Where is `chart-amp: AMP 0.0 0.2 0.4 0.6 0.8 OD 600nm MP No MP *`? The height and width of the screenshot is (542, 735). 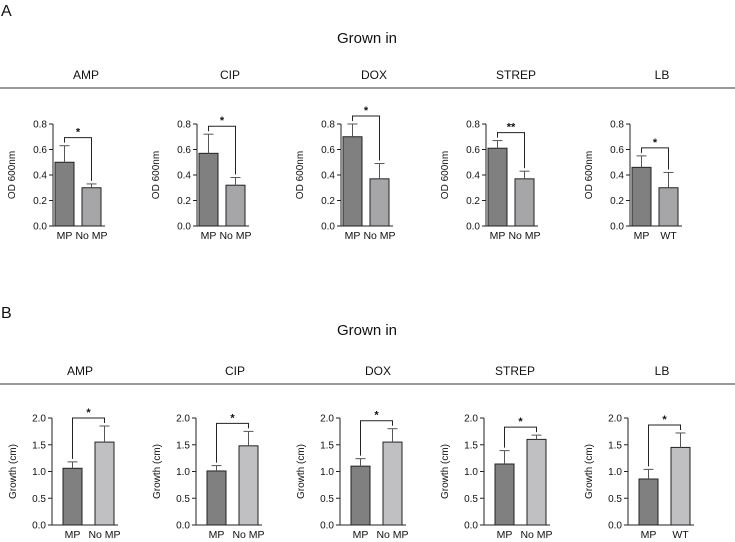 chart-amp: AMP 0.0 0.2 0.4 0.6 0.8 OD 600nm MP No MP * is located at coordinates (57, 155).